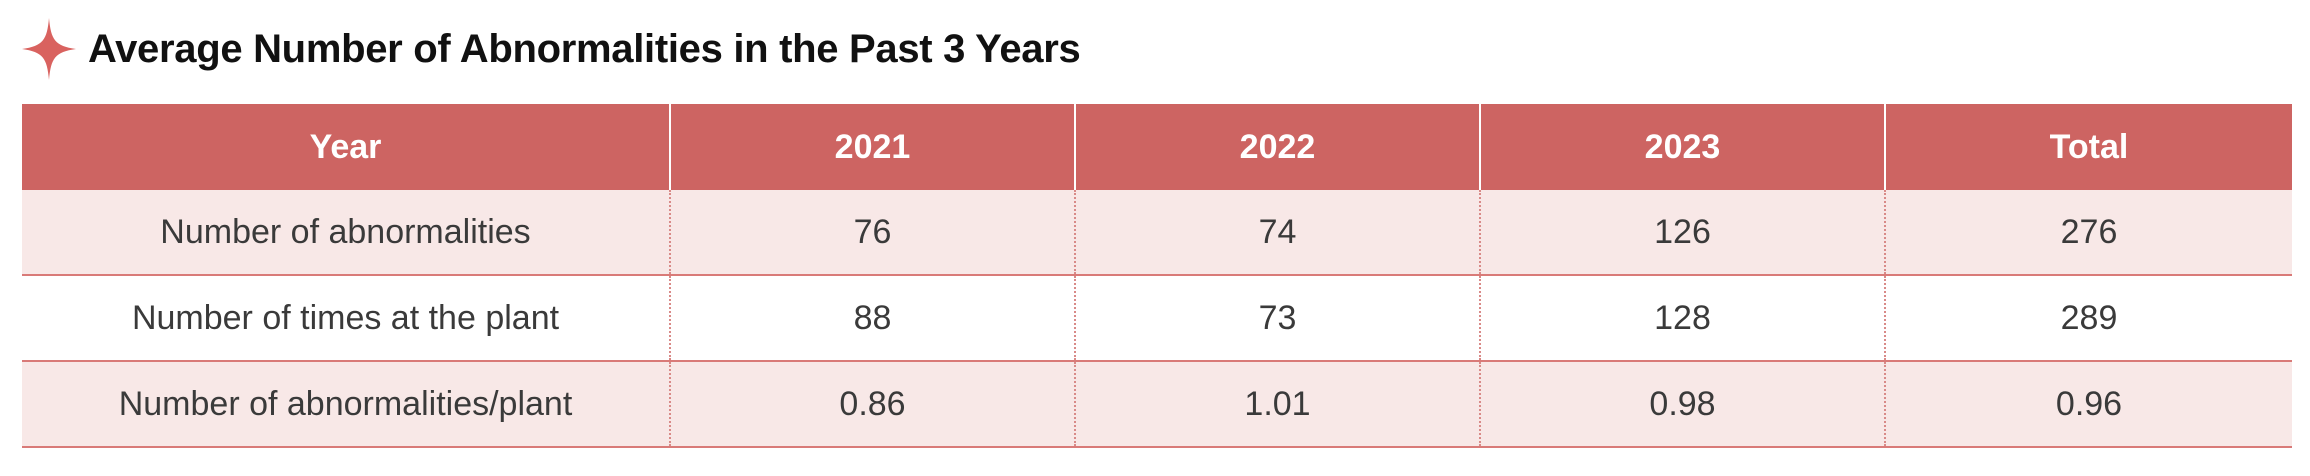  Describe the element at coordinates (1682, 404) in the screenshot. I see `table-cell: 0.98` at that location.